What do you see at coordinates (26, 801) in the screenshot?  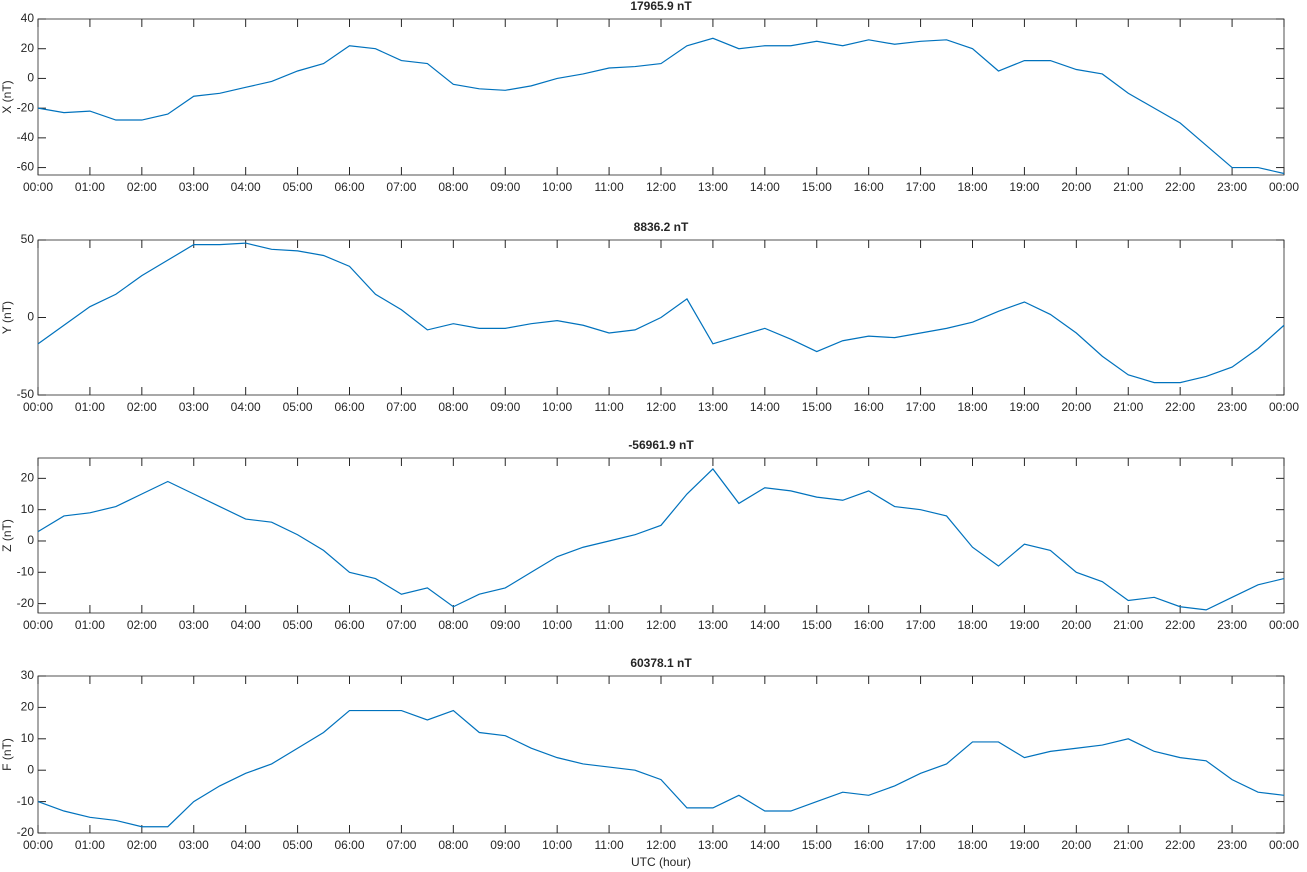 I see `y-tick-label: -10` at bounding box center [26, 801].